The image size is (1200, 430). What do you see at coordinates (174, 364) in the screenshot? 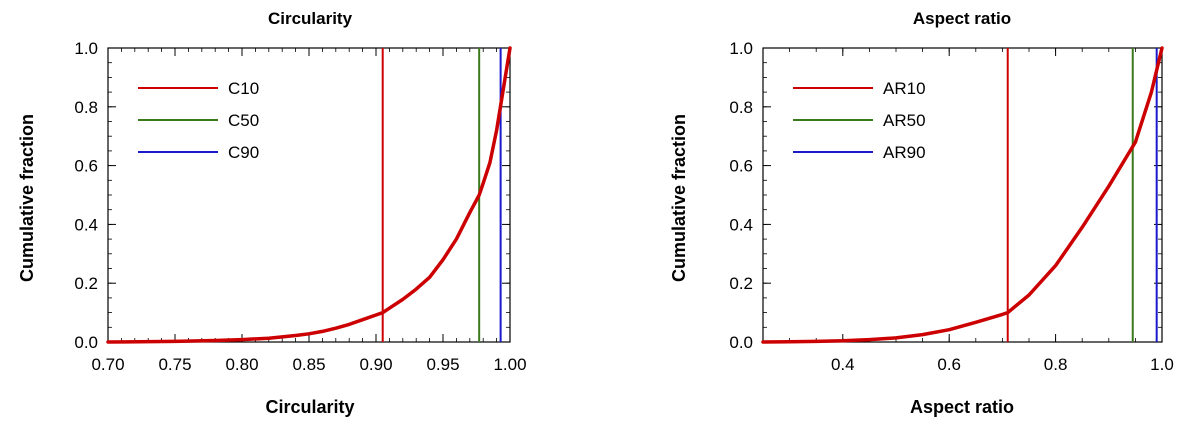
I see `x-tick-label: 0.75` at bounding box center [174, 364].